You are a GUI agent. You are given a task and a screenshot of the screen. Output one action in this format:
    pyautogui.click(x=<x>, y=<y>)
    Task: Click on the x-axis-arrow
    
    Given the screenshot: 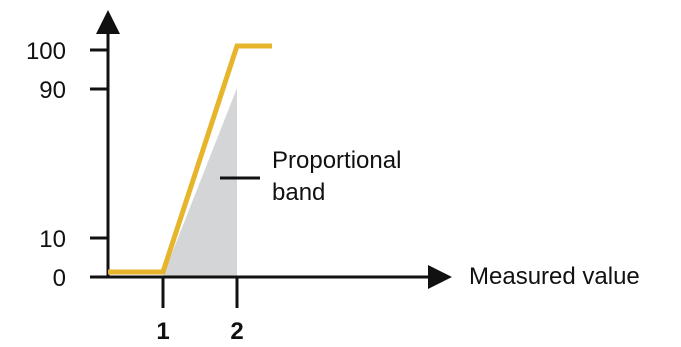 What is the action you would take?
    pyautogui.click(x=440, y=277)
    